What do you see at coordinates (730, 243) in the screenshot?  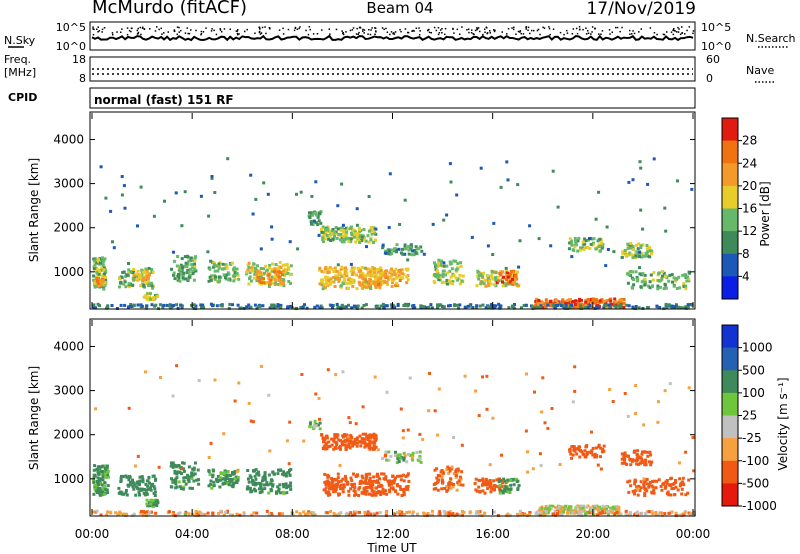 I see `colorbar-swatch` at bounding box center [730, 243].